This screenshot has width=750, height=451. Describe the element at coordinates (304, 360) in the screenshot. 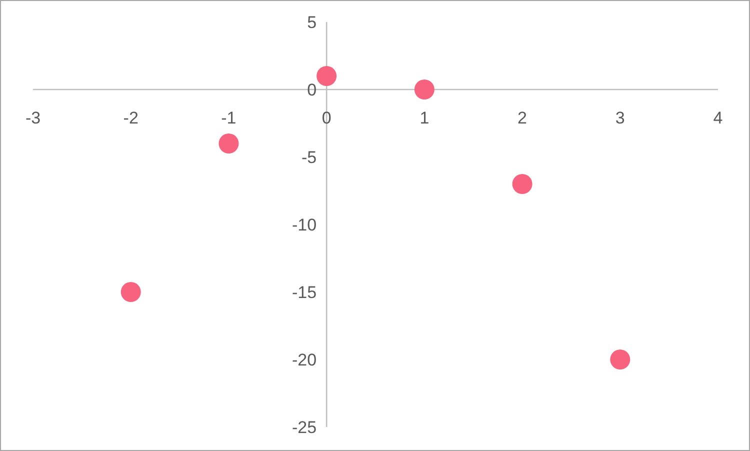

I see `y-tick-label: -20` at that location.